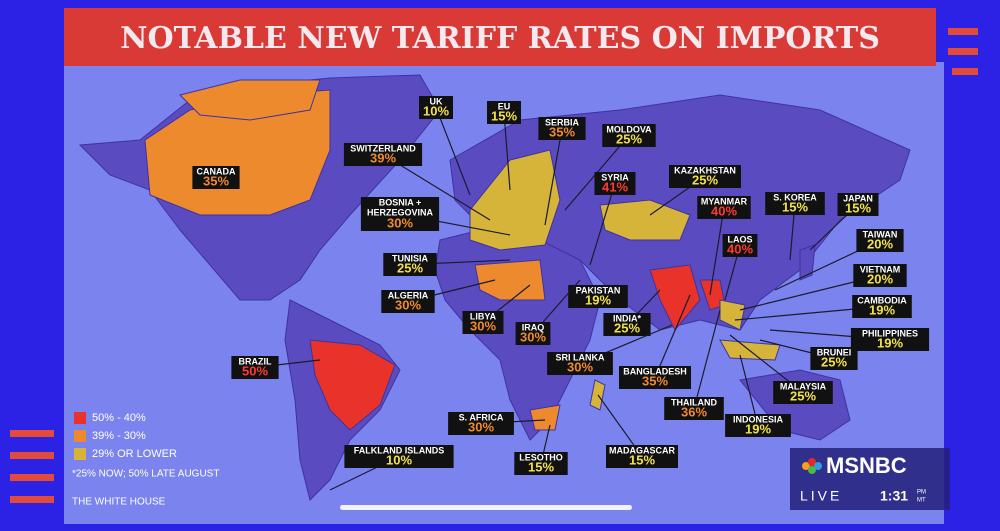 The height and width of the screenshot is (531, 1000). Describe the element at coordinates (758, 419) in the screenshot. I see `country-name: INDONESIA` at that location.